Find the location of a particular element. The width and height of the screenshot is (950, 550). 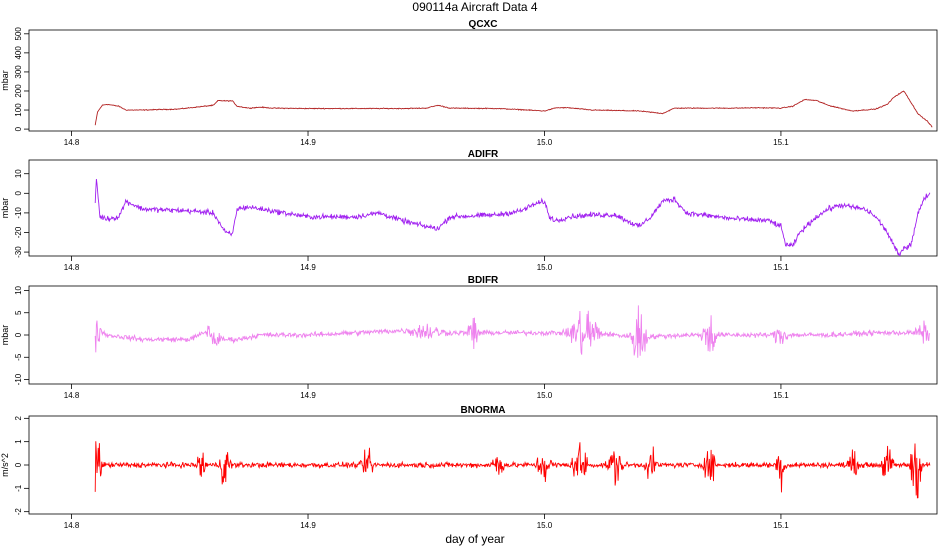

series-line-qcxc is located at coordinates (513, 109).